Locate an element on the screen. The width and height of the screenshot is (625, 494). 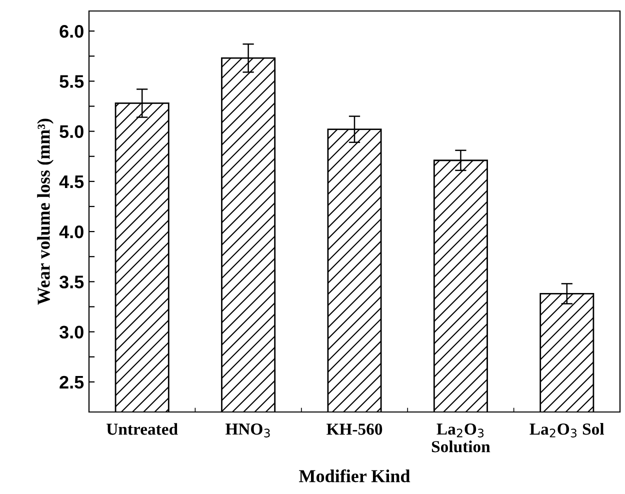
x-tick-label: Untreated is located at coordinates (142, 429).